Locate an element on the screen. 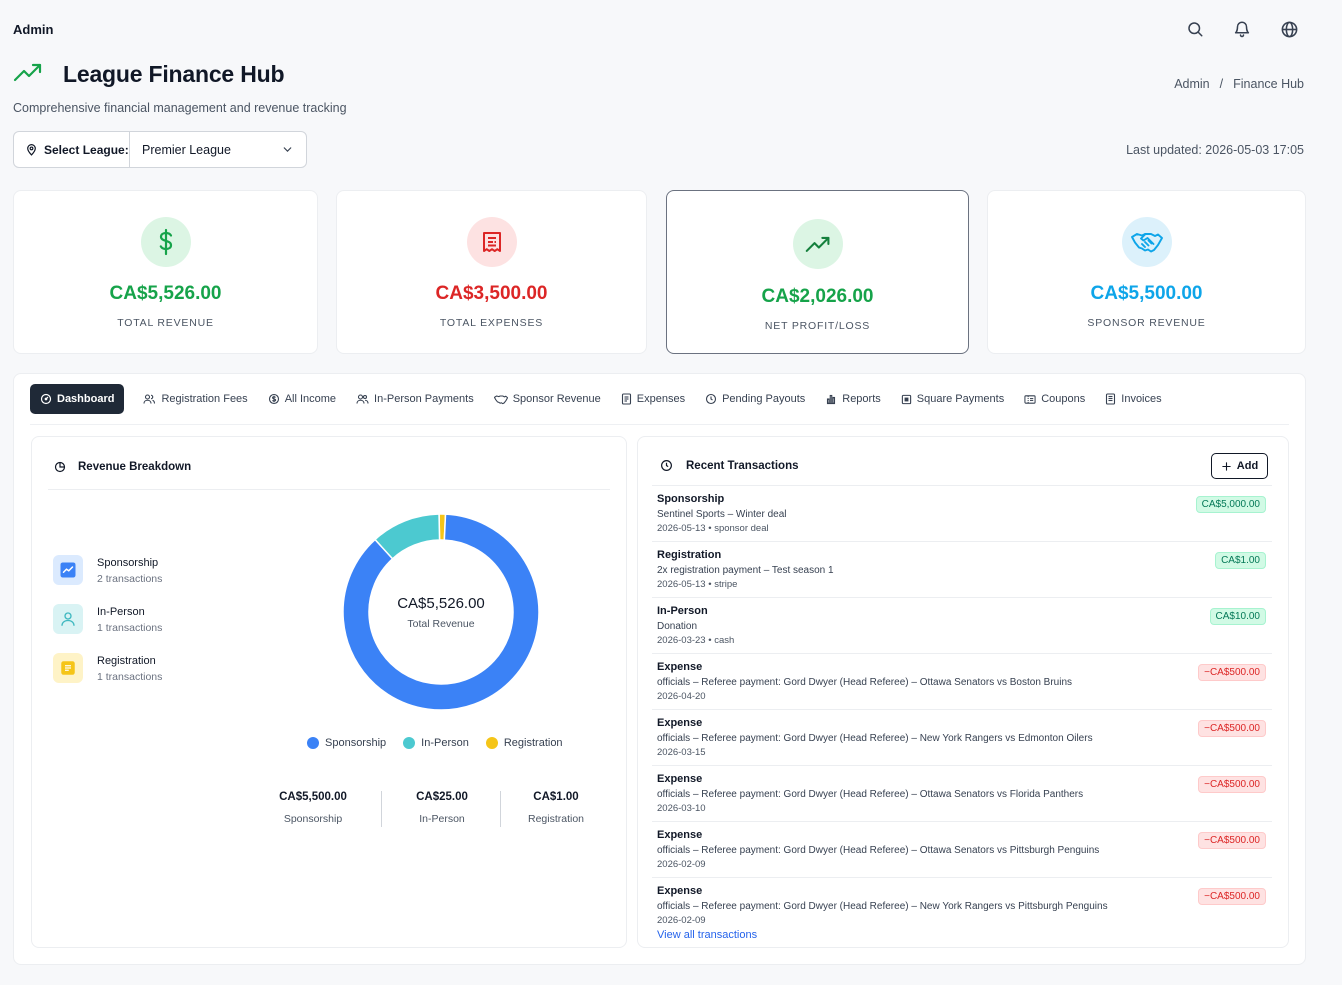 The image size is (1342, 985). plus-icon is located at coordinates (1226, 466).